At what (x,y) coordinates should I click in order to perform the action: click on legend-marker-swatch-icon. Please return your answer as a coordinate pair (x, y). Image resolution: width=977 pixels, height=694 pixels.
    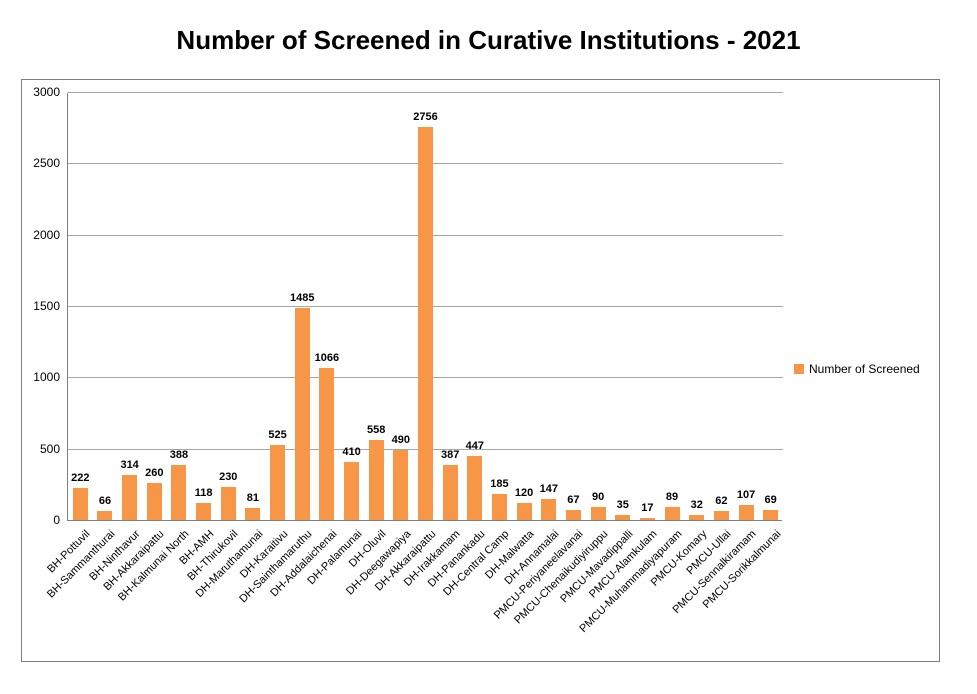
    Looking at the image, I should click on (799, 369).